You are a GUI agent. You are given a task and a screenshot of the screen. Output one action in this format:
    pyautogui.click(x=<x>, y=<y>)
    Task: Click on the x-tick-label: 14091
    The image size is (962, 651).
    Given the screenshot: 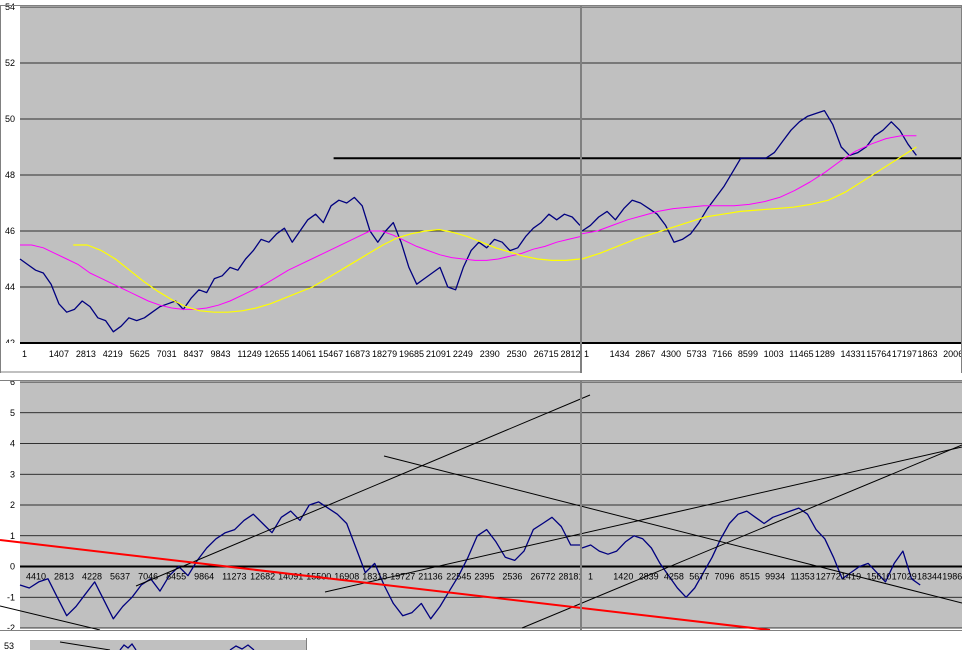 What is the action you would take?
    pyautogui.click(x=290, y=577)
    